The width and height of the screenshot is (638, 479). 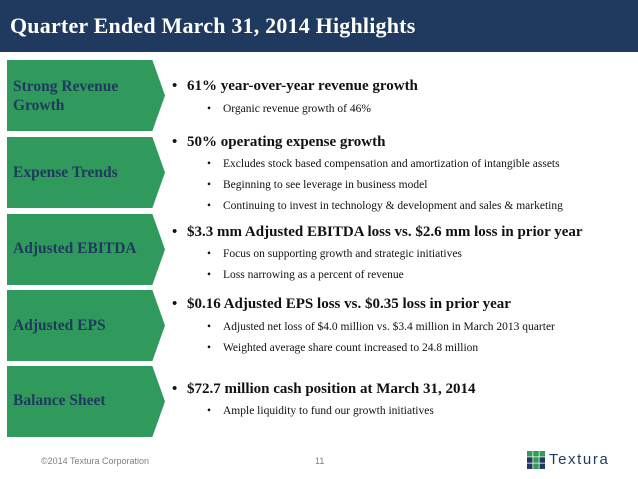 I want to click on tab-label-line: Expense Trends, so click(x=65, y=172).